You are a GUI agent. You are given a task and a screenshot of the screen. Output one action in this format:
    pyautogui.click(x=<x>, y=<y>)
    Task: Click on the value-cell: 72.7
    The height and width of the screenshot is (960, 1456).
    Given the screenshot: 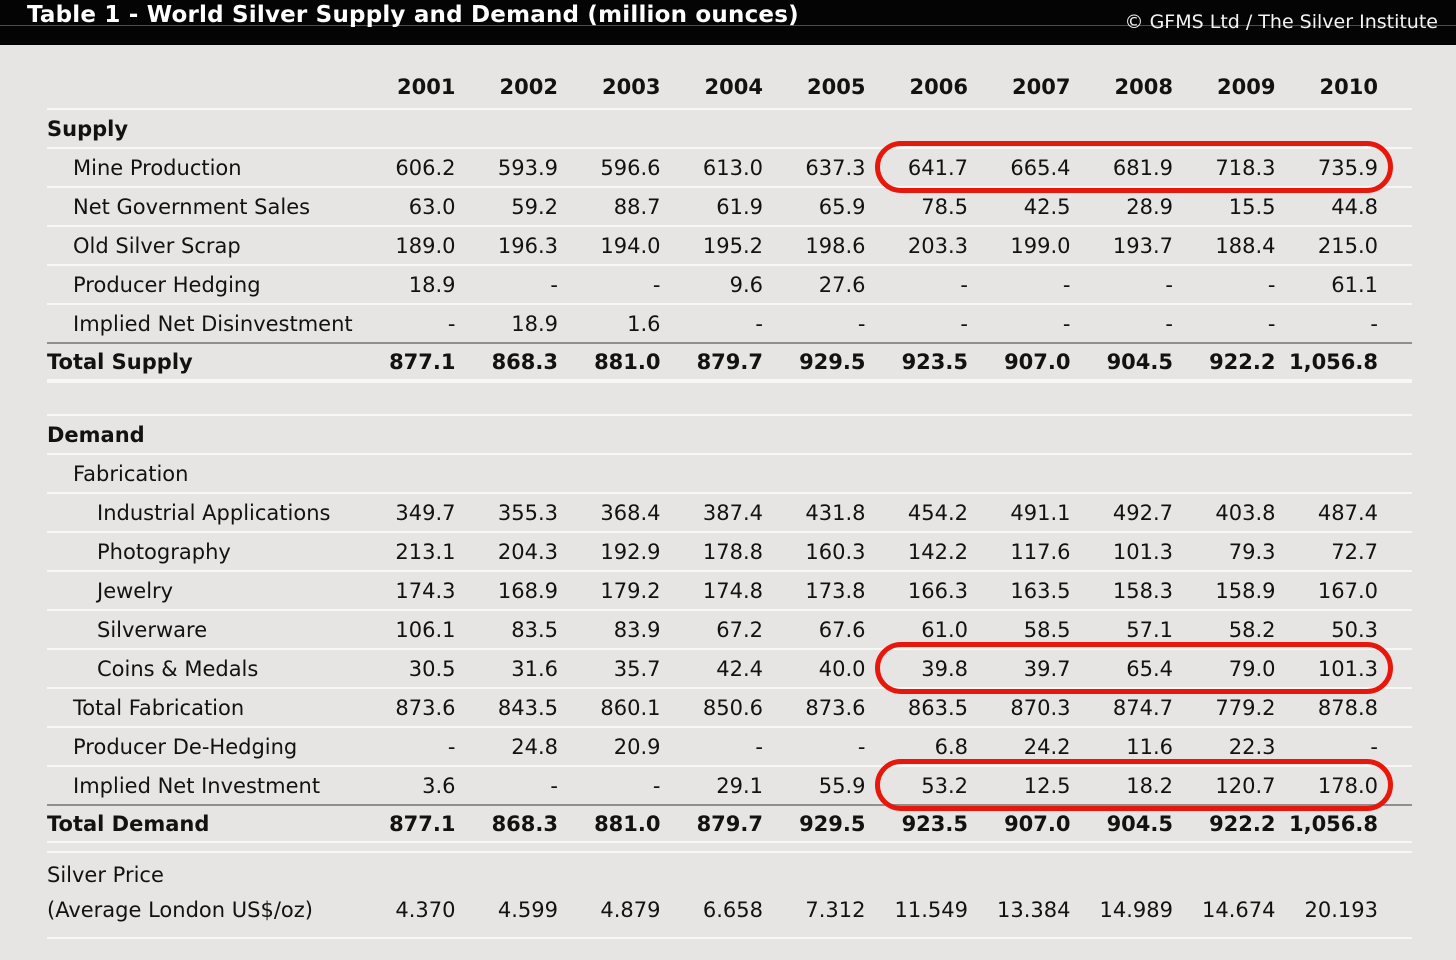 What is the action you would take?
    pyautogui.click(x=1354, y=551)
    